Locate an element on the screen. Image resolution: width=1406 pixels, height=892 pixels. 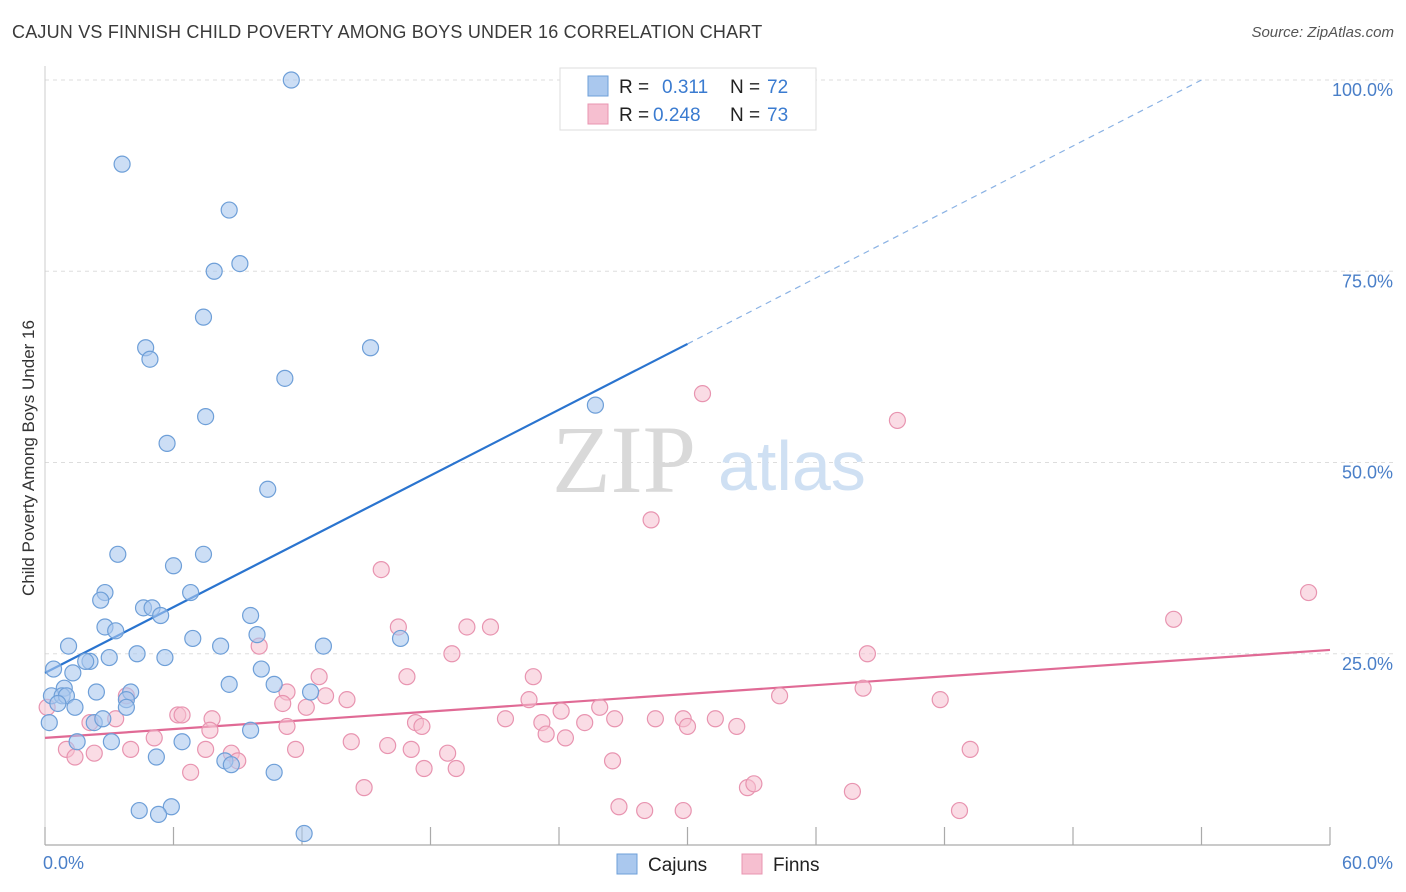
legend-r-value-cajuns: 0.311 is located at coordinates (685, 87).